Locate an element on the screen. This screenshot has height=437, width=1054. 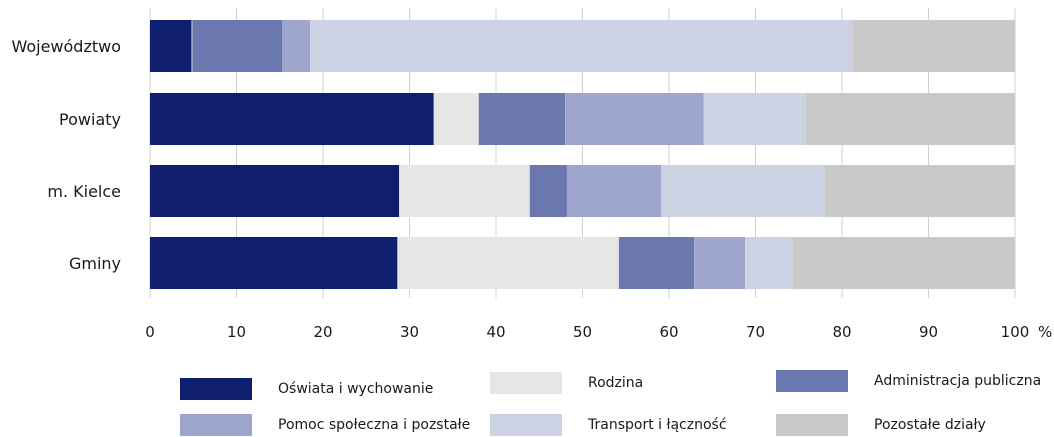
x-tick-label: 0 is located at coordinates (150, 332).